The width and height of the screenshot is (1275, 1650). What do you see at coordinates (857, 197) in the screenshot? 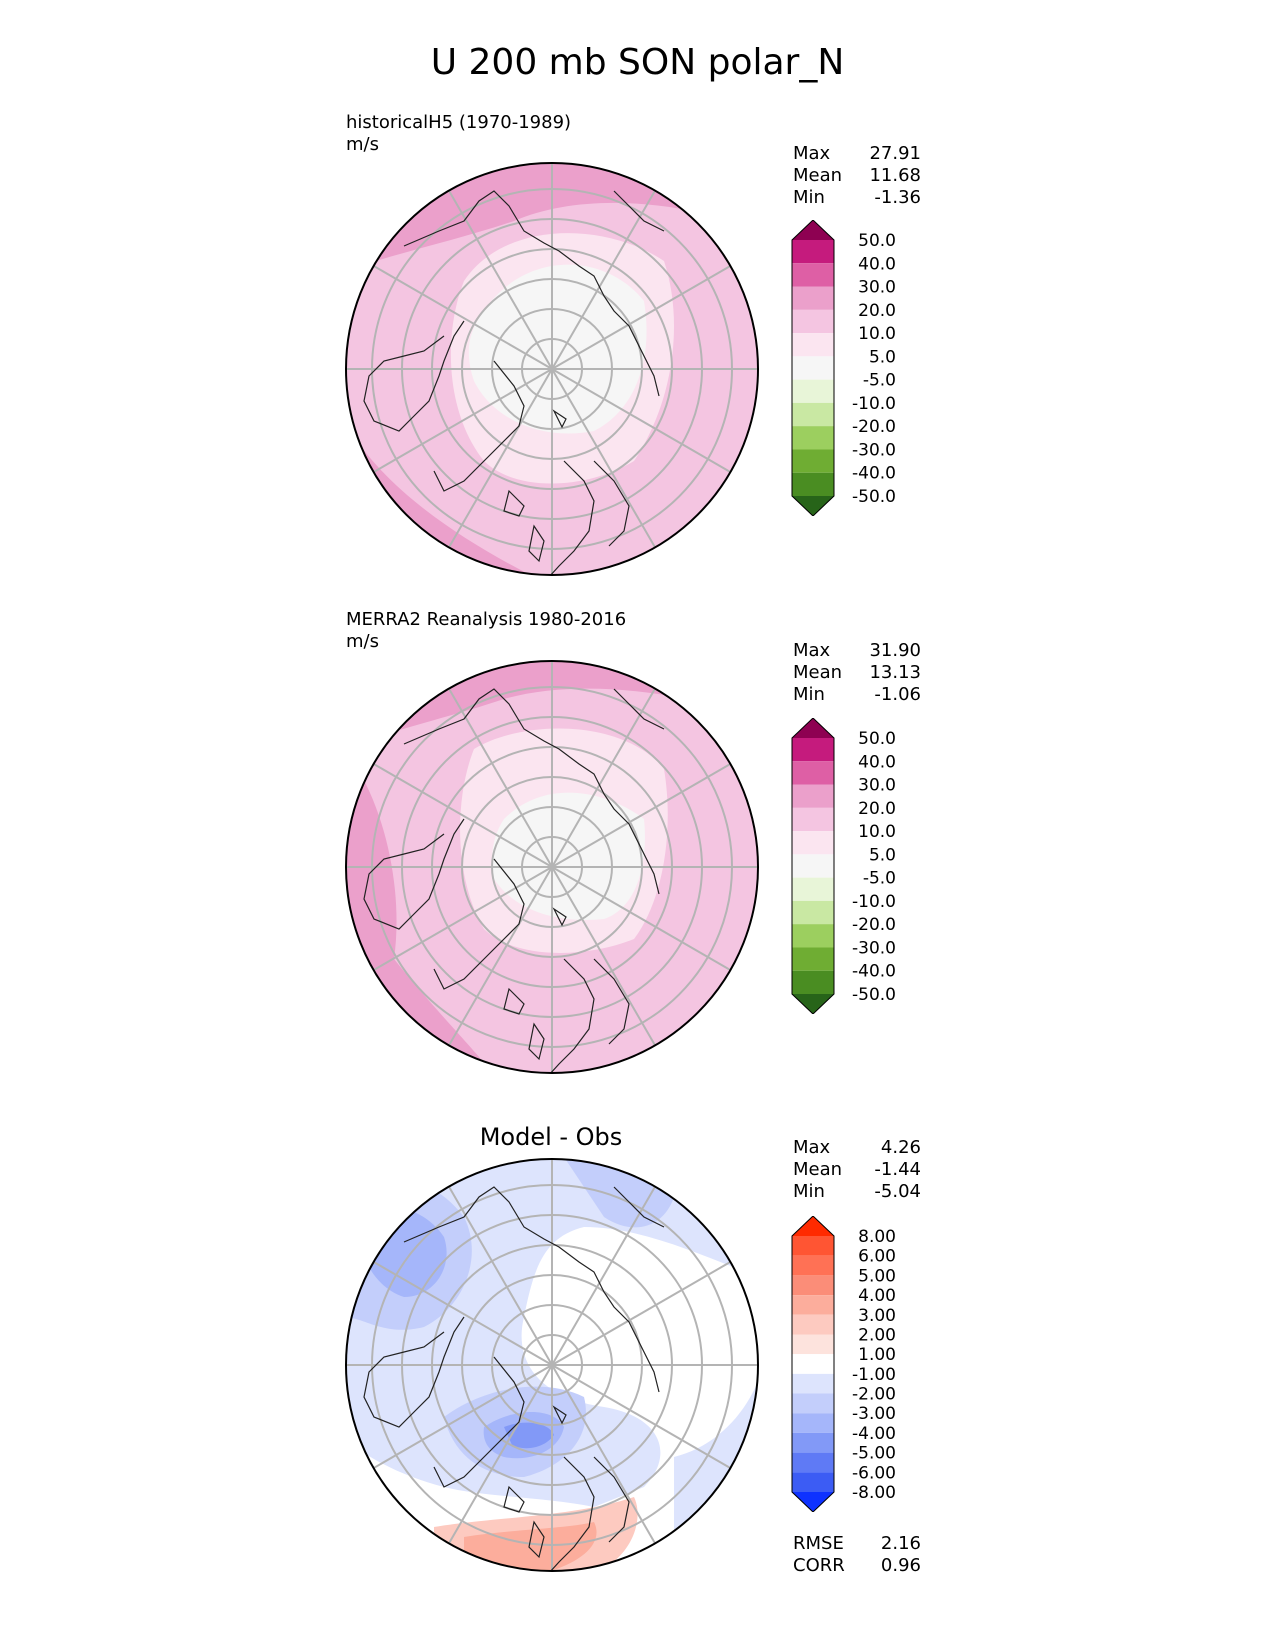
I see `stat-min: Min -1.36` at bounding box center [857, 197].